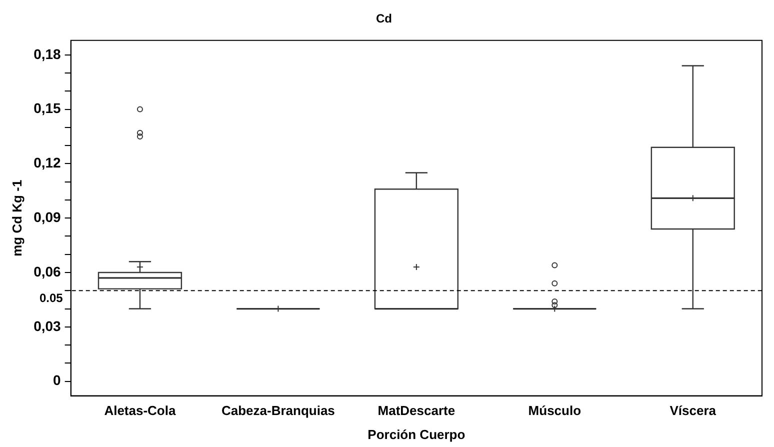 This screenshot has width=774, height=447. Describe the element at coordinates (48, 54) in the screenshot. I see `y-tick-label: 0,18` at that location.